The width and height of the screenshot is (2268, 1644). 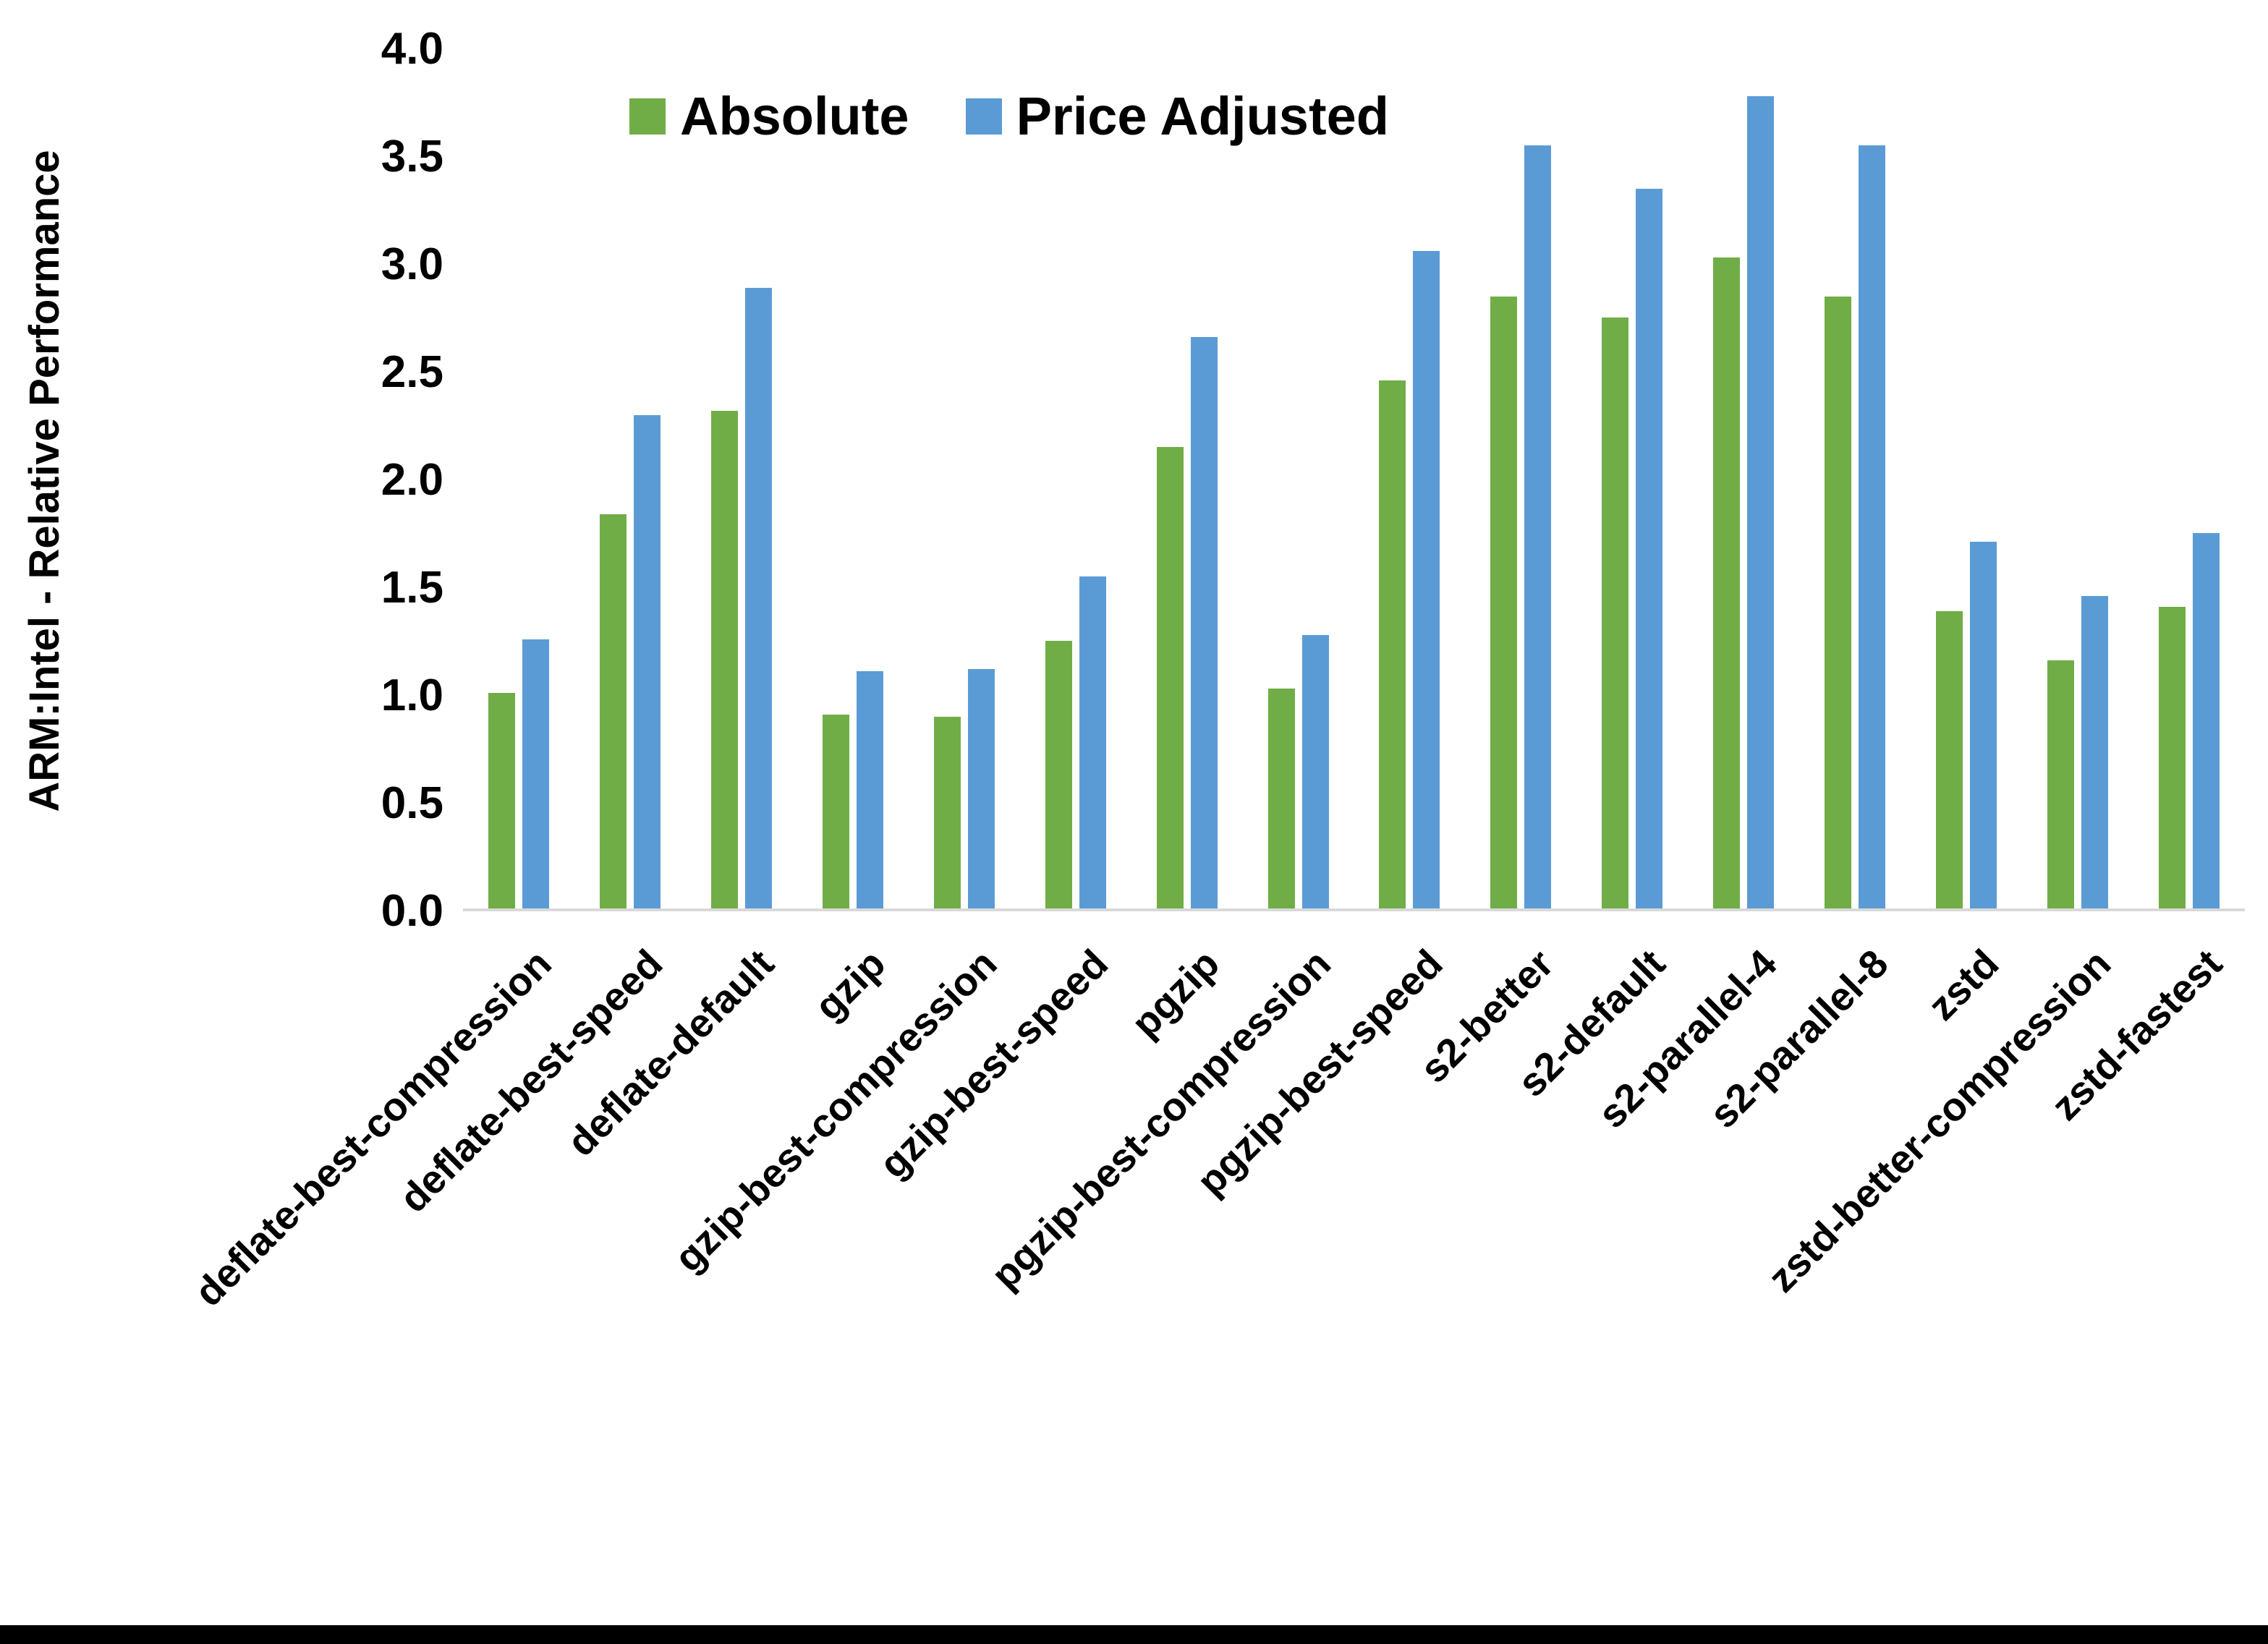 I want to click on y-tick-label: 0.5, so click(x=412, y=803).